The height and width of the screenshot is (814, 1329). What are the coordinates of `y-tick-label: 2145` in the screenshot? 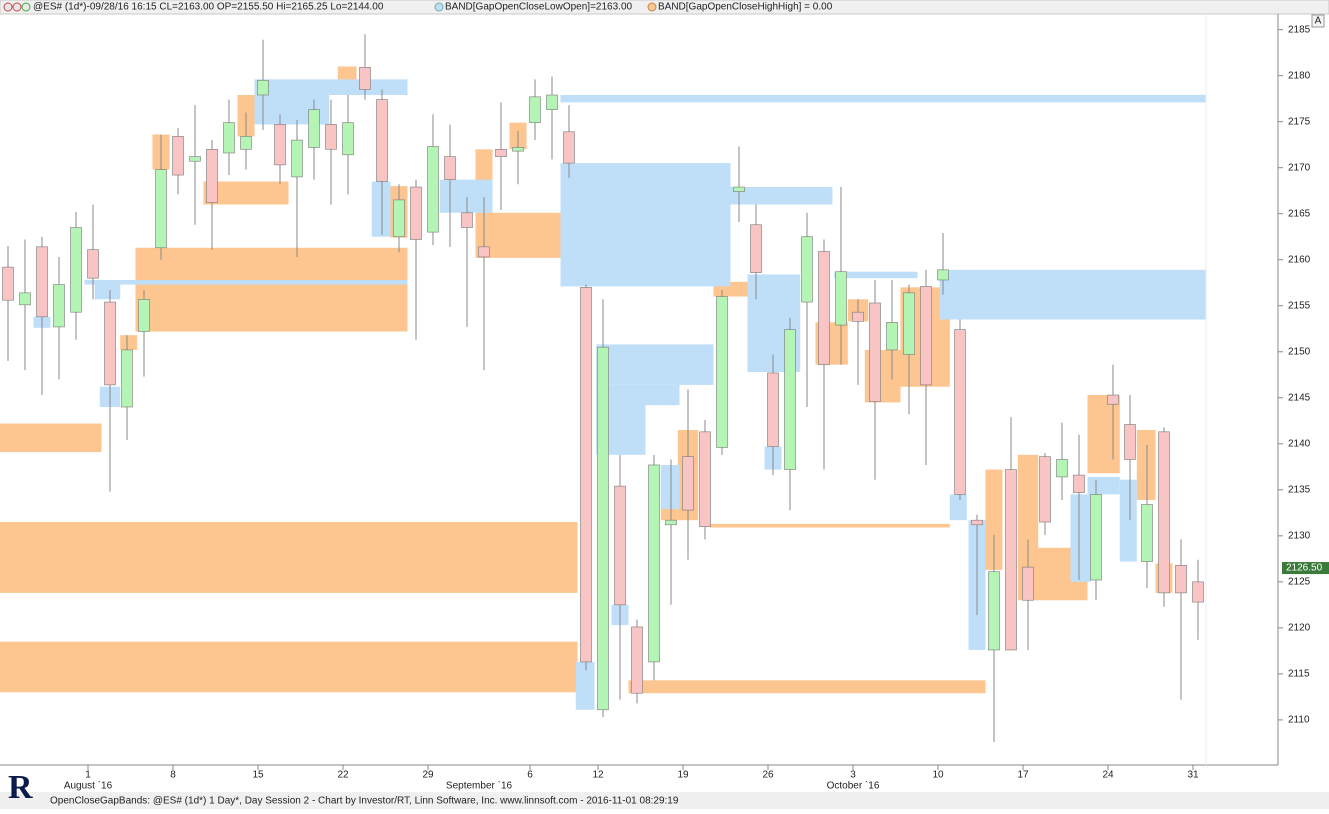 It's located at (1299, 397).